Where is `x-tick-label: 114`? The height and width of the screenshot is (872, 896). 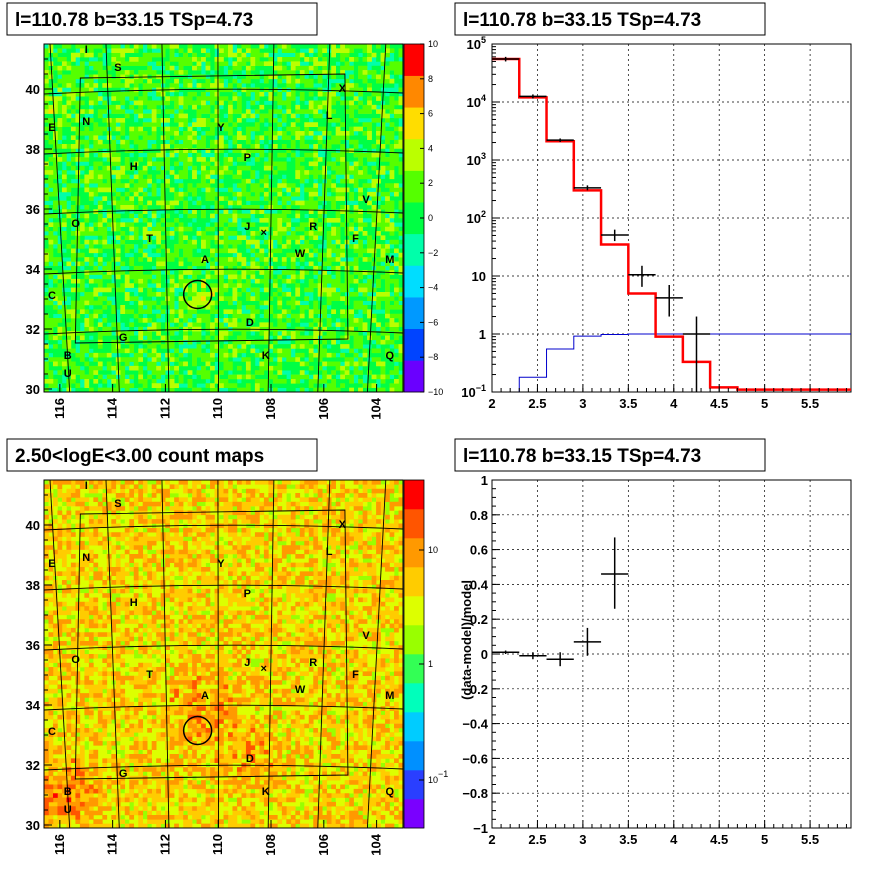
x-tick-label: 114 is located at coordinates (112, 408).